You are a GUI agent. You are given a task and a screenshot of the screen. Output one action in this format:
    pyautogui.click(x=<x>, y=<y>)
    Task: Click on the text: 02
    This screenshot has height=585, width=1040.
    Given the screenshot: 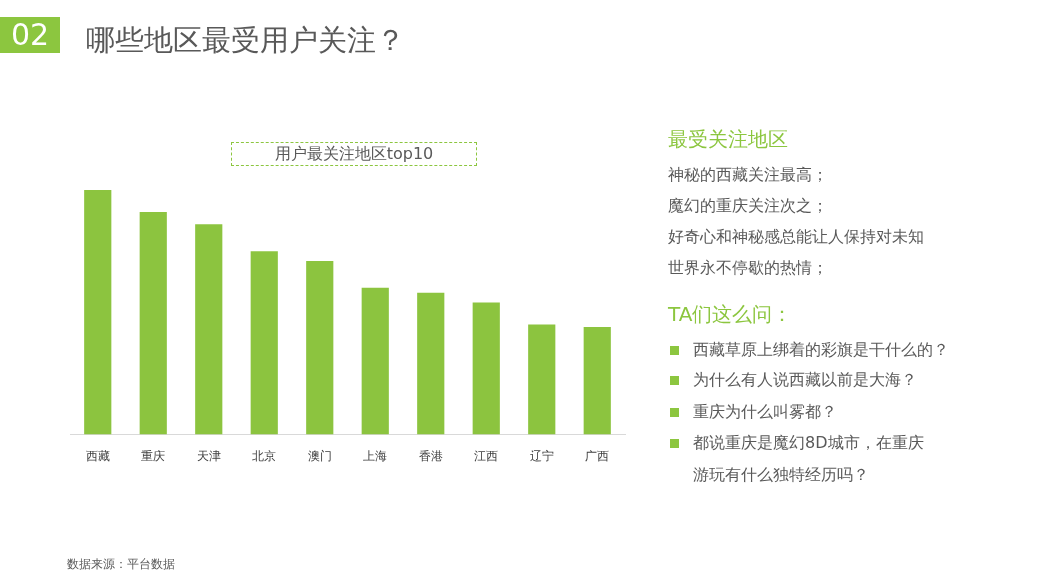 What is the action you would take?
    pyautogui.click(x=30, y=35)
    